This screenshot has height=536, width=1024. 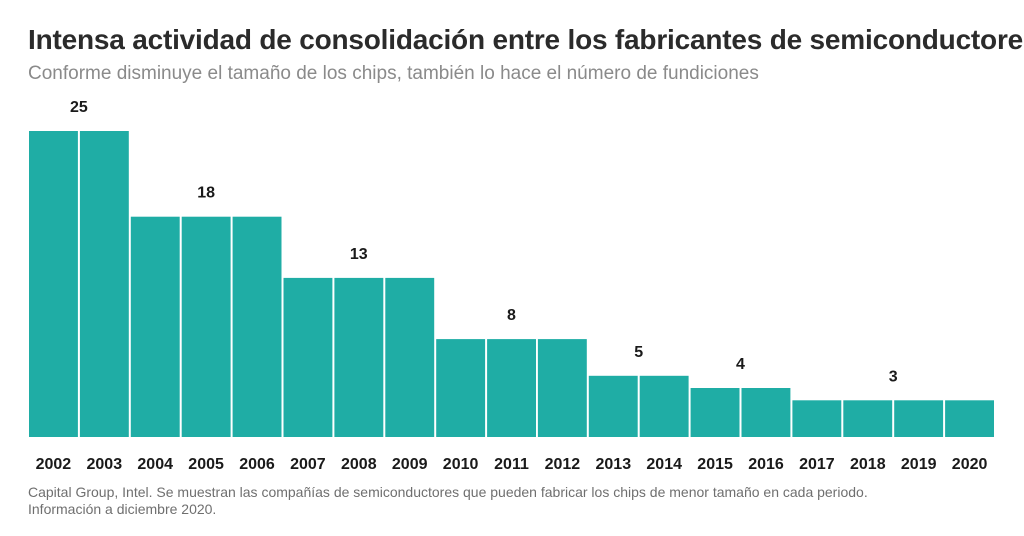 I want to click on bar-2015, so click(x=715, y=412).